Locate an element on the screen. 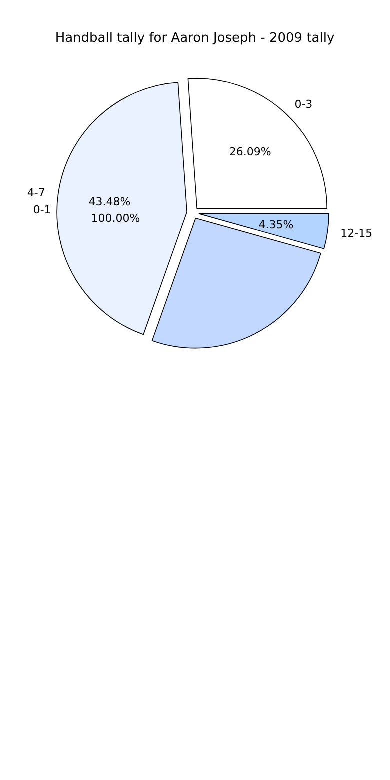 The width and height of the screenshot is (390, 780). slice-label: 4-7 is located at coordinates (36, 193).